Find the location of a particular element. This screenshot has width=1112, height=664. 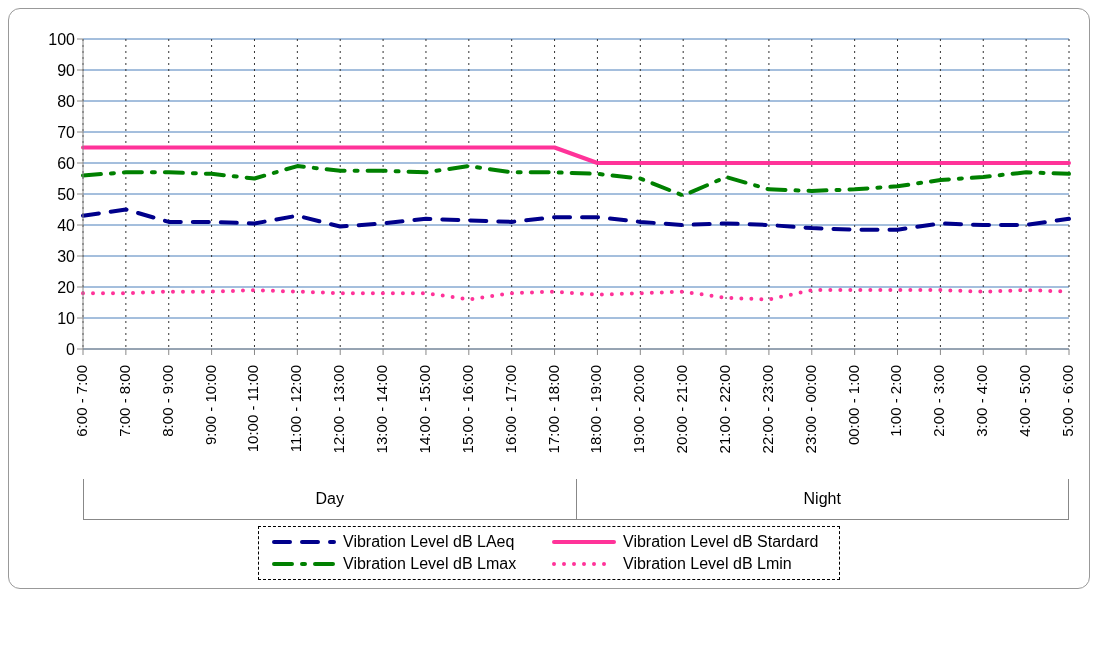

x-tick-label: 18:00 - 19:00 is located at coordinates (596, 409).